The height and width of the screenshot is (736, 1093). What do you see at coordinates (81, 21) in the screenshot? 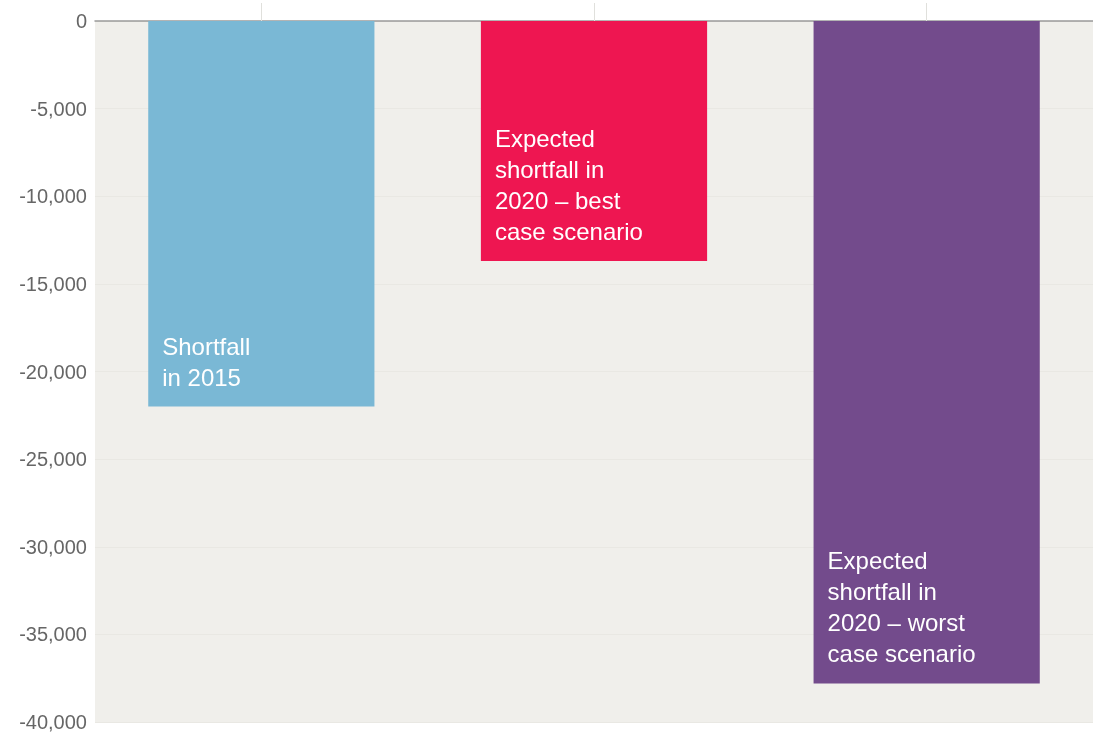
I see `y-tick-label: 0` at bounding box center [81, 21].